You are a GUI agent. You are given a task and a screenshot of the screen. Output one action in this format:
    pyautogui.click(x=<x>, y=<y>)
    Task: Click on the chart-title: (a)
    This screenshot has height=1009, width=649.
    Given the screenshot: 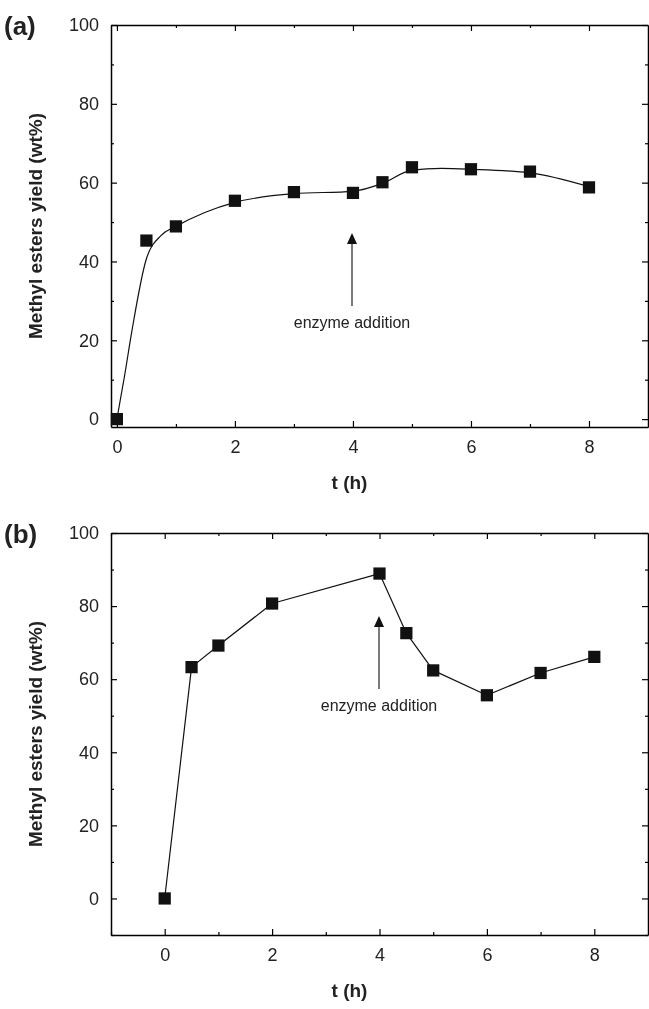 What is the action you would take?
    pyautogui.click(x=20, y=26)
    